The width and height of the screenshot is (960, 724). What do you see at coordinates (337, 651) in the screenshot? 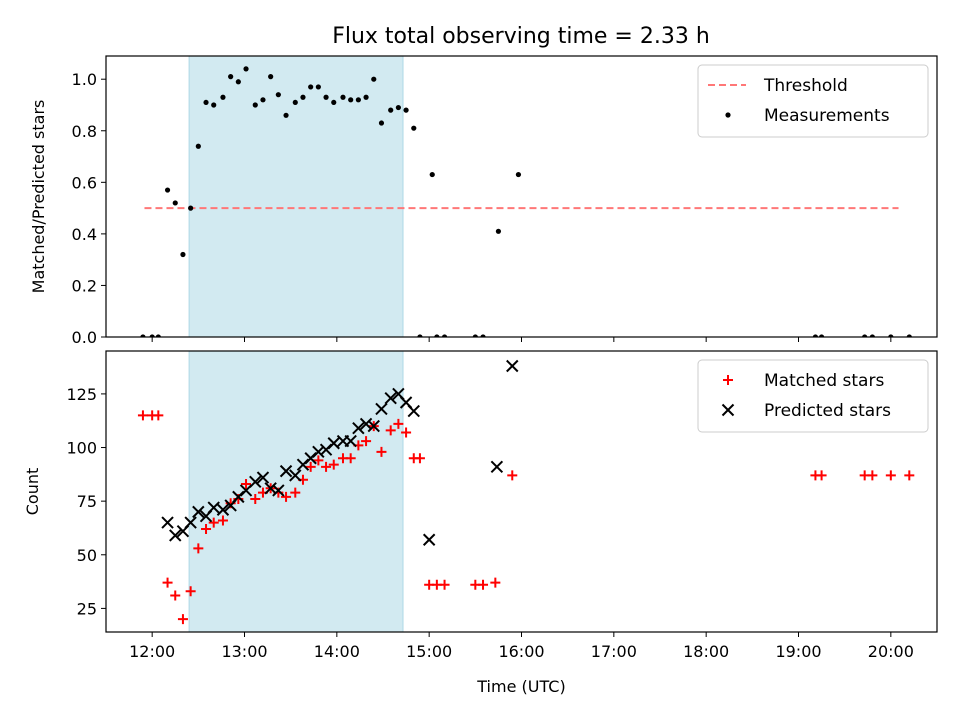
I see `x-tick-label: 14:00` at bounding box center [337, 651].